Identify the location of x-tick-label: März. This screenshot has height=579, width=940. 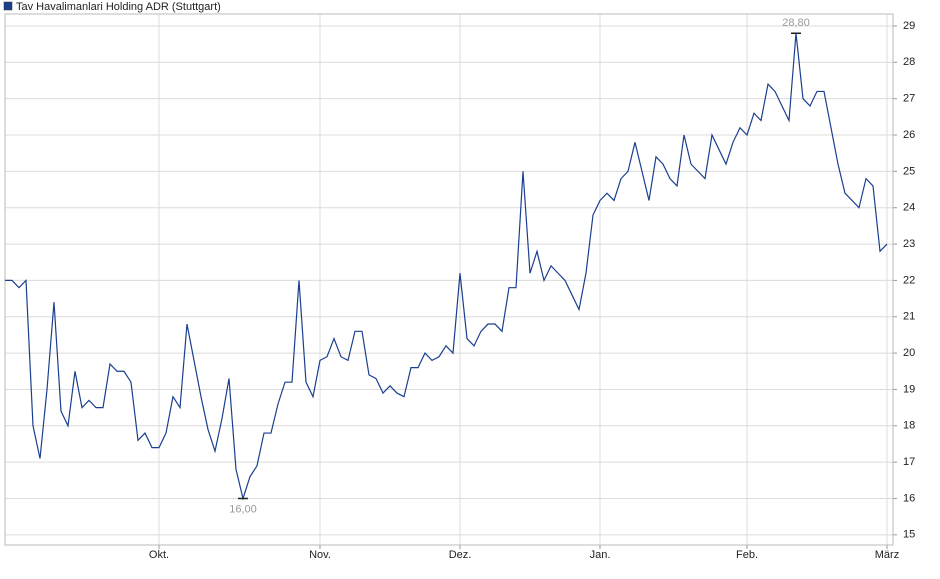
(887, 555).